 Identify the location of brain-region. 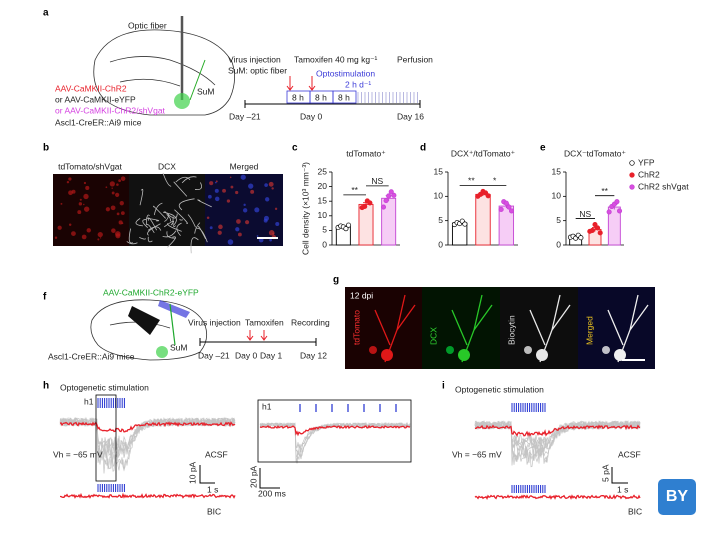
(144, 320).